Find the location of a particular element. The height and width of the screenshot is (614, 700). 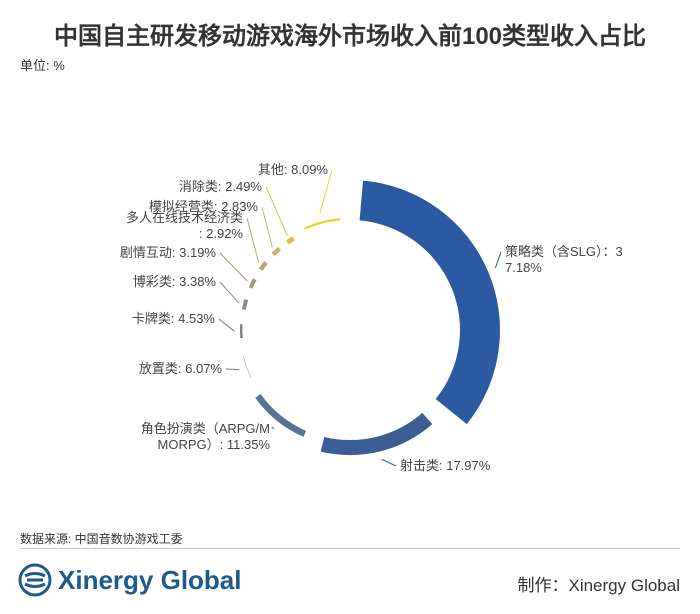

chart-title: 中国自主研发移动游戏海外市场收入前100类型收入占比 is located at coordinates (350, 36).